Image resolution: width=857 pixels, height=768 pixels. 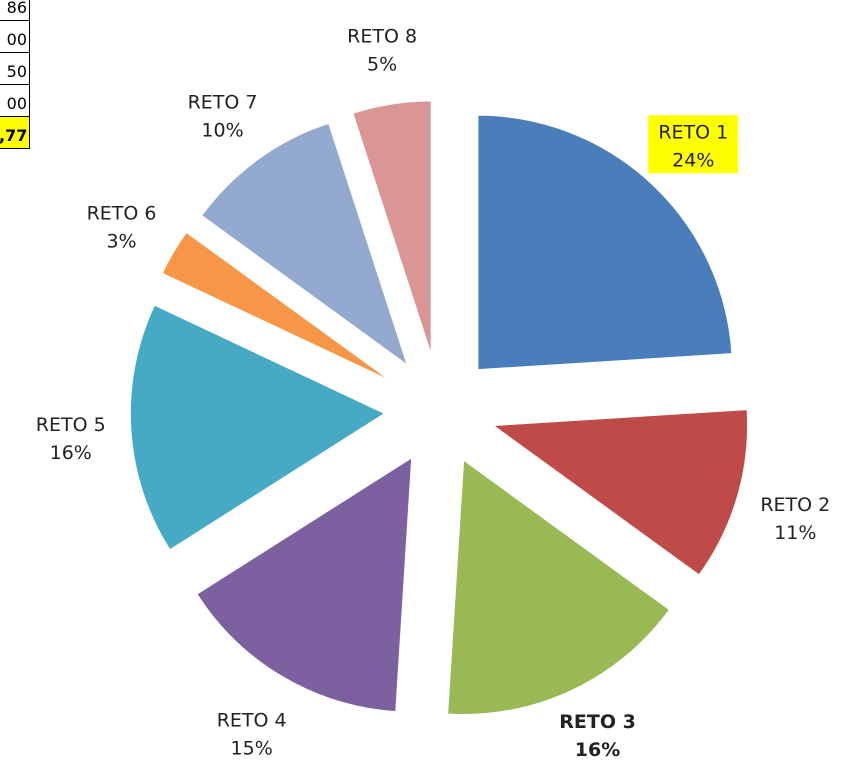 I want to click on slice-label: RETO 5 16%, so click(x=71, y=439).